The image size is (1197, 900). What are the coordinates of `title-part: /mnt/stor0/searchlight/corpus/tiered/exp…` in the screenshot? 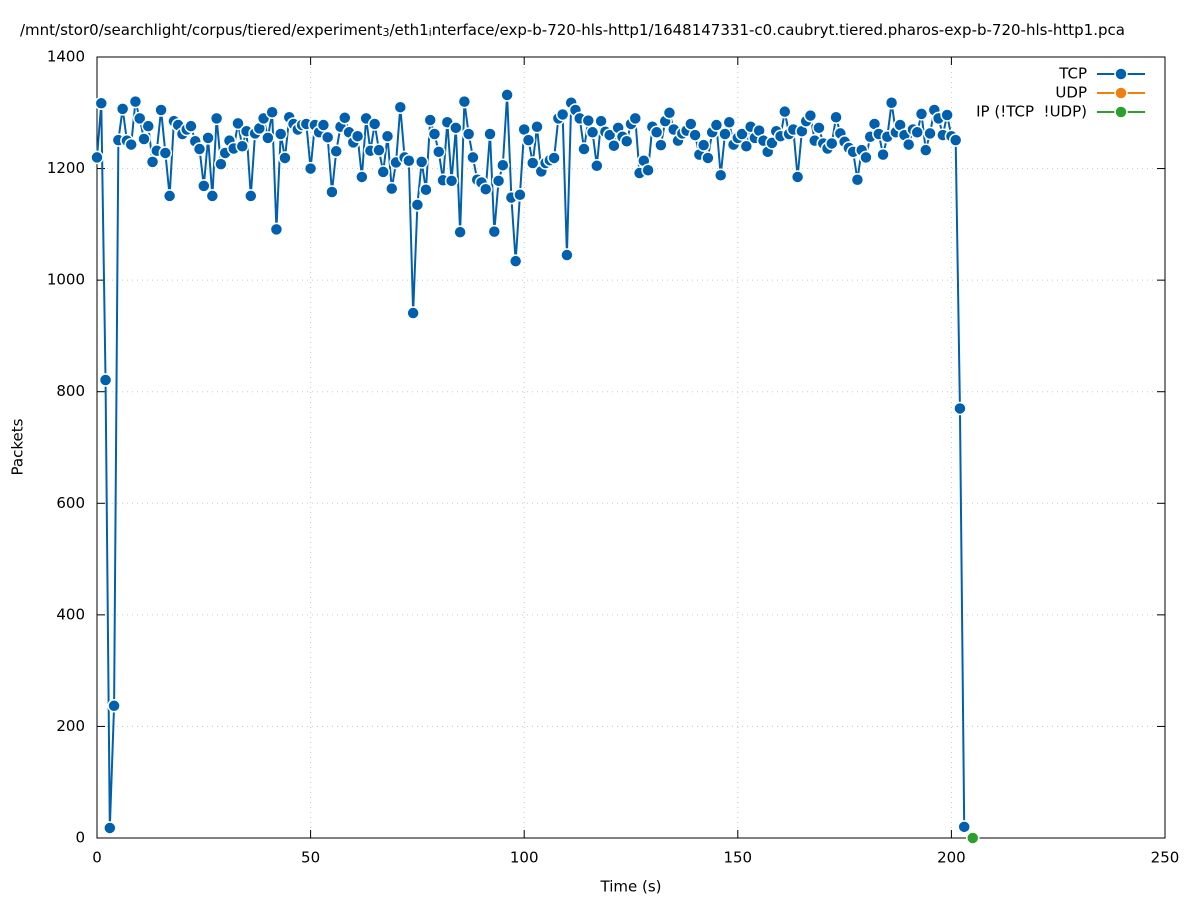 It's located at (201, 30).